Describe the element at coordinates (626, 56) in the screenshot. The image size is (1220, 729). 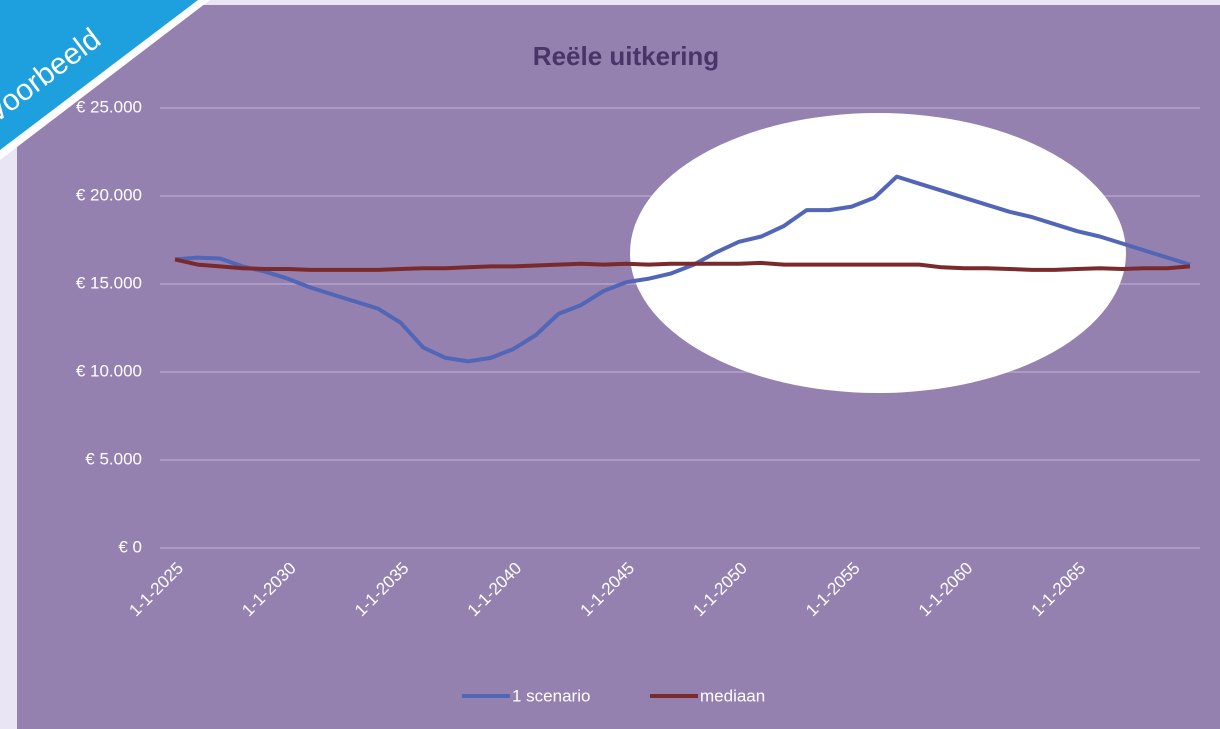
I see `chart-title: Reële uitkering` at that location.